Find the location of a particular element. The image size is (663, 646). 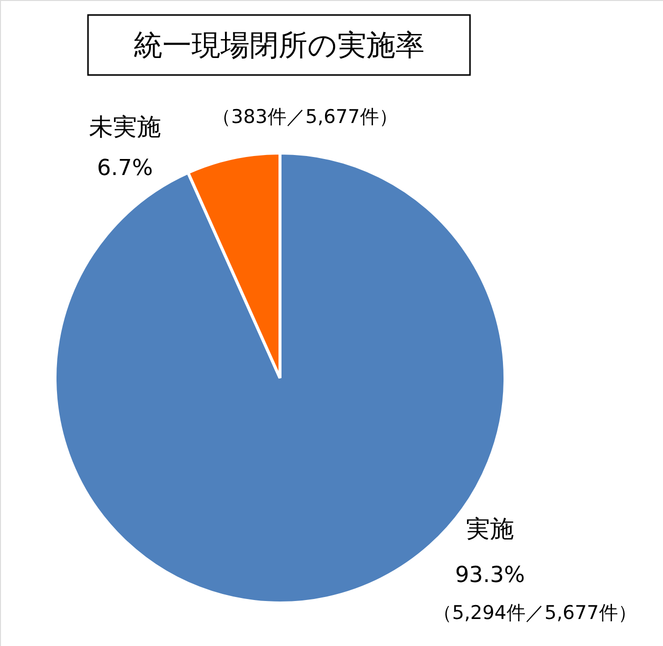

data-label: 93.3% is located at coordinates (490, 575).